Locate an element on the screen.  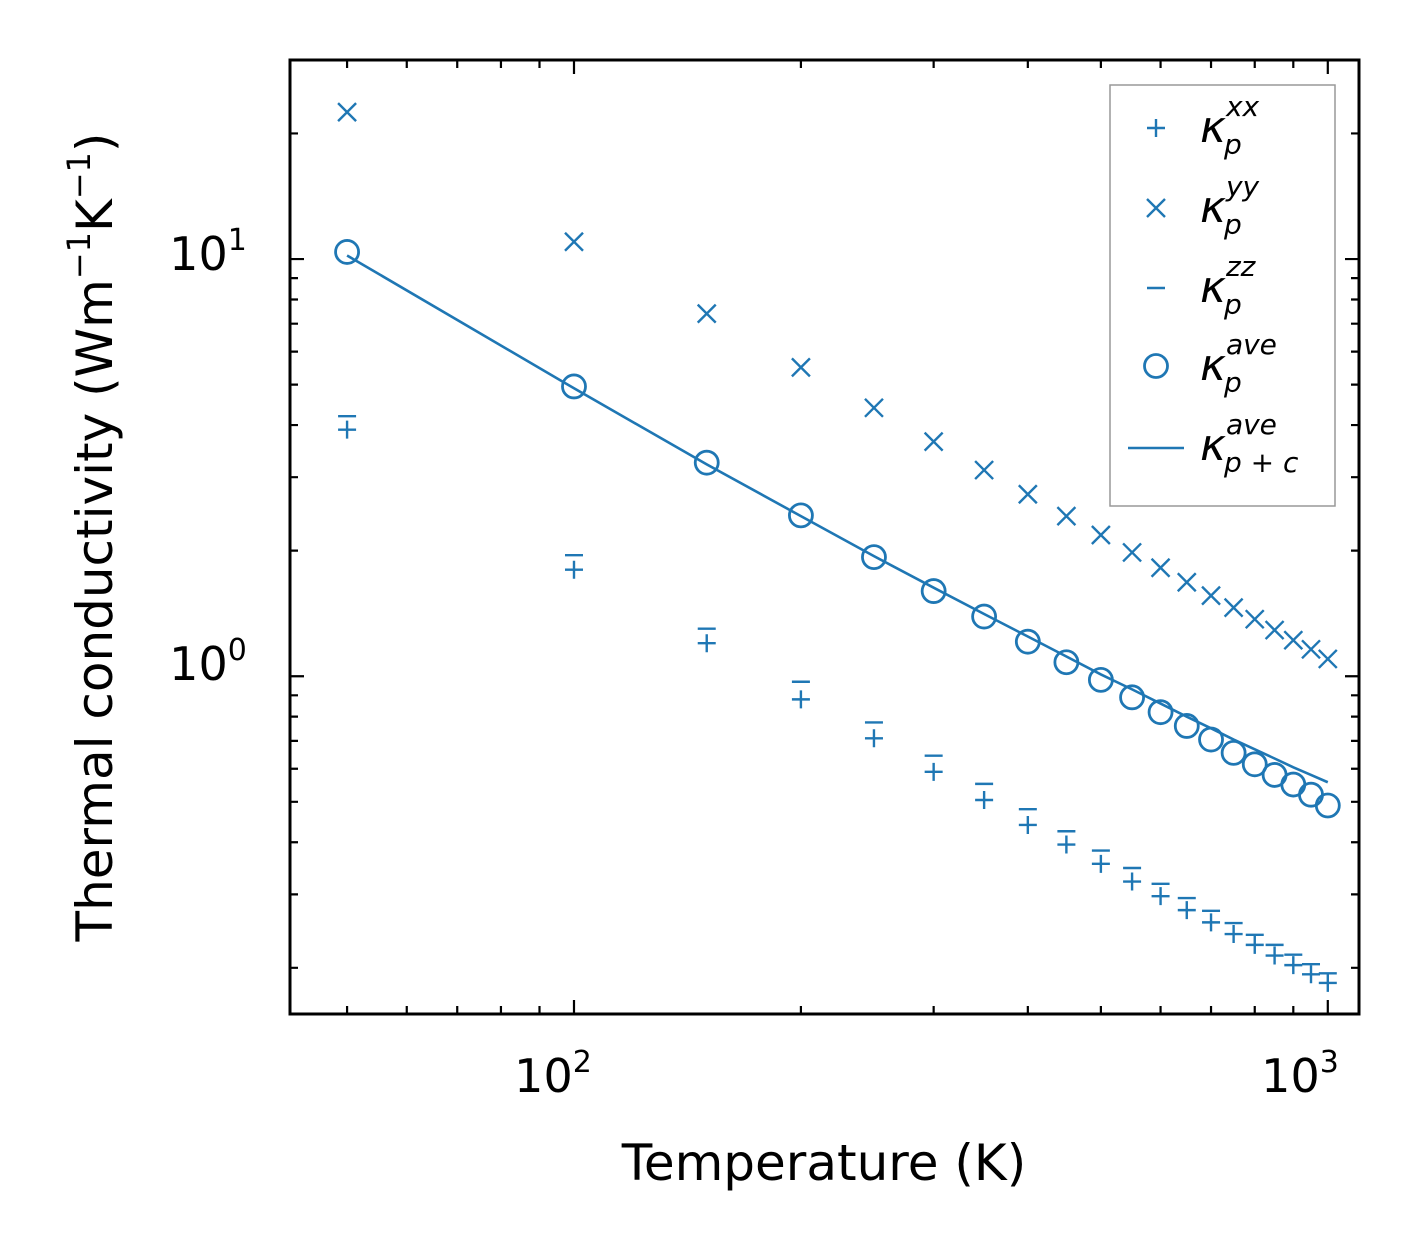
legend-label-kappa_p_zz: κzz p is located at coordinates (1228, 285).